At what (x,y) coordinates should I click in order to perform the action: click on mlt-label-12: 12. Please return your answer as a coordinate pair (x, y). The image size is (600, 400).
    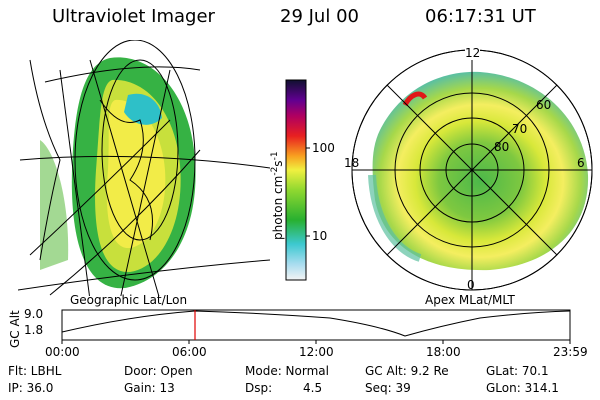
    Looking at the image, I should click on (473, 53).